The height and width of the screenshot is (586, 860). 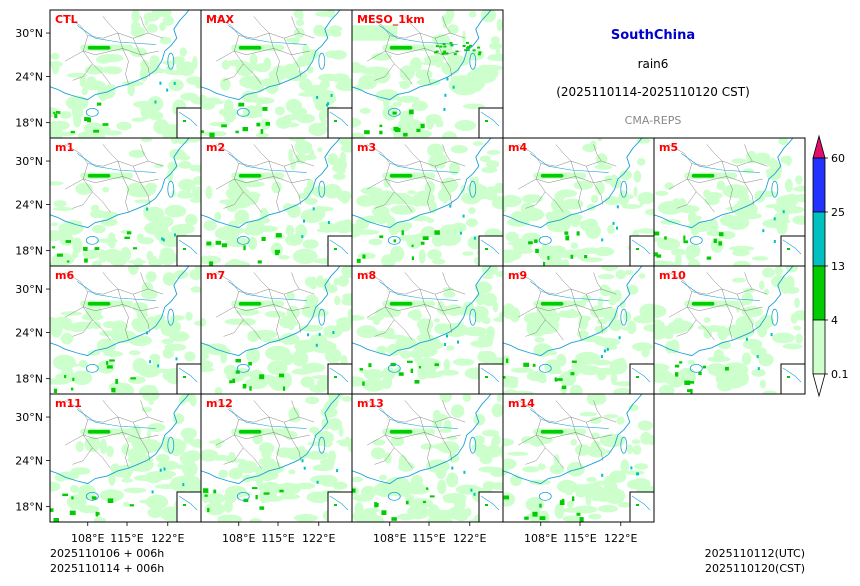 What do you see at coordinates (427, 202) in the screenshot?
I see `panel-m3: m3` at bounding box center [427, 202].